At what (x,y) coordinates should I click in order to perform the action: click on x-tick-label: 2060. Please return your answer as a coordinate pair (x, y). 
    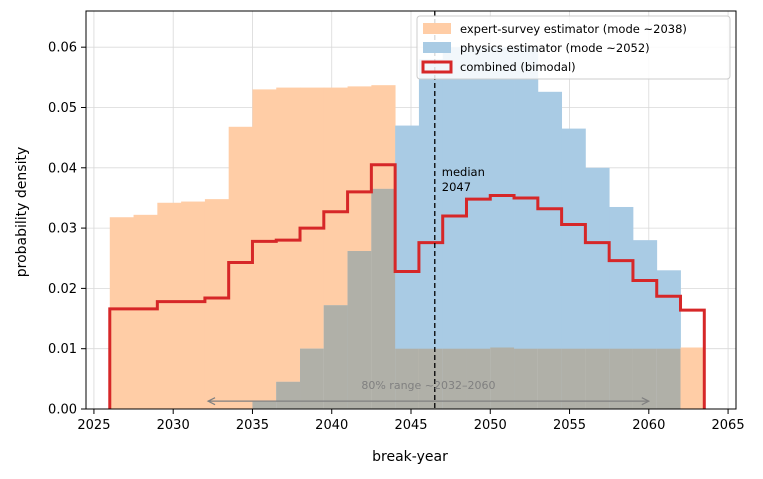
    Looking at the image, I should click on (648, 425).